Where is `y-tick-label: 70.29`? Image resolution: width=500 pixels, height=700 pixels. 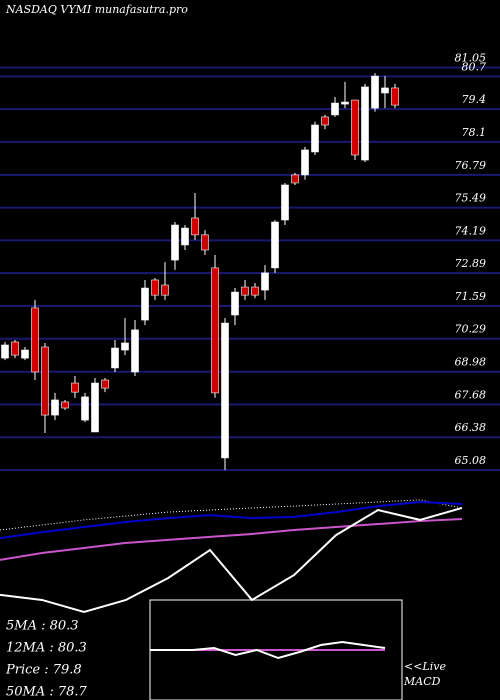
y-tick-label: 70.29 is located at coordinates (471, 329).